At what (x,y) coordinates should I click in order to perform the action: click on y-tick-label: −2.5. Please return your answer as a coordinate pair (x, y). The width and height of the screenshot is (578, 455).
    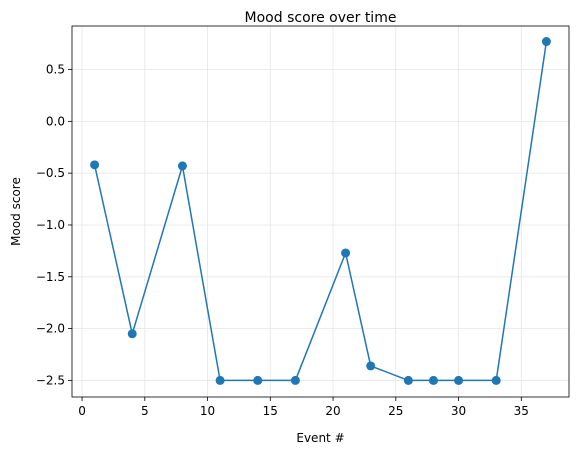
    Looking at the image, I should click on (50, 380).